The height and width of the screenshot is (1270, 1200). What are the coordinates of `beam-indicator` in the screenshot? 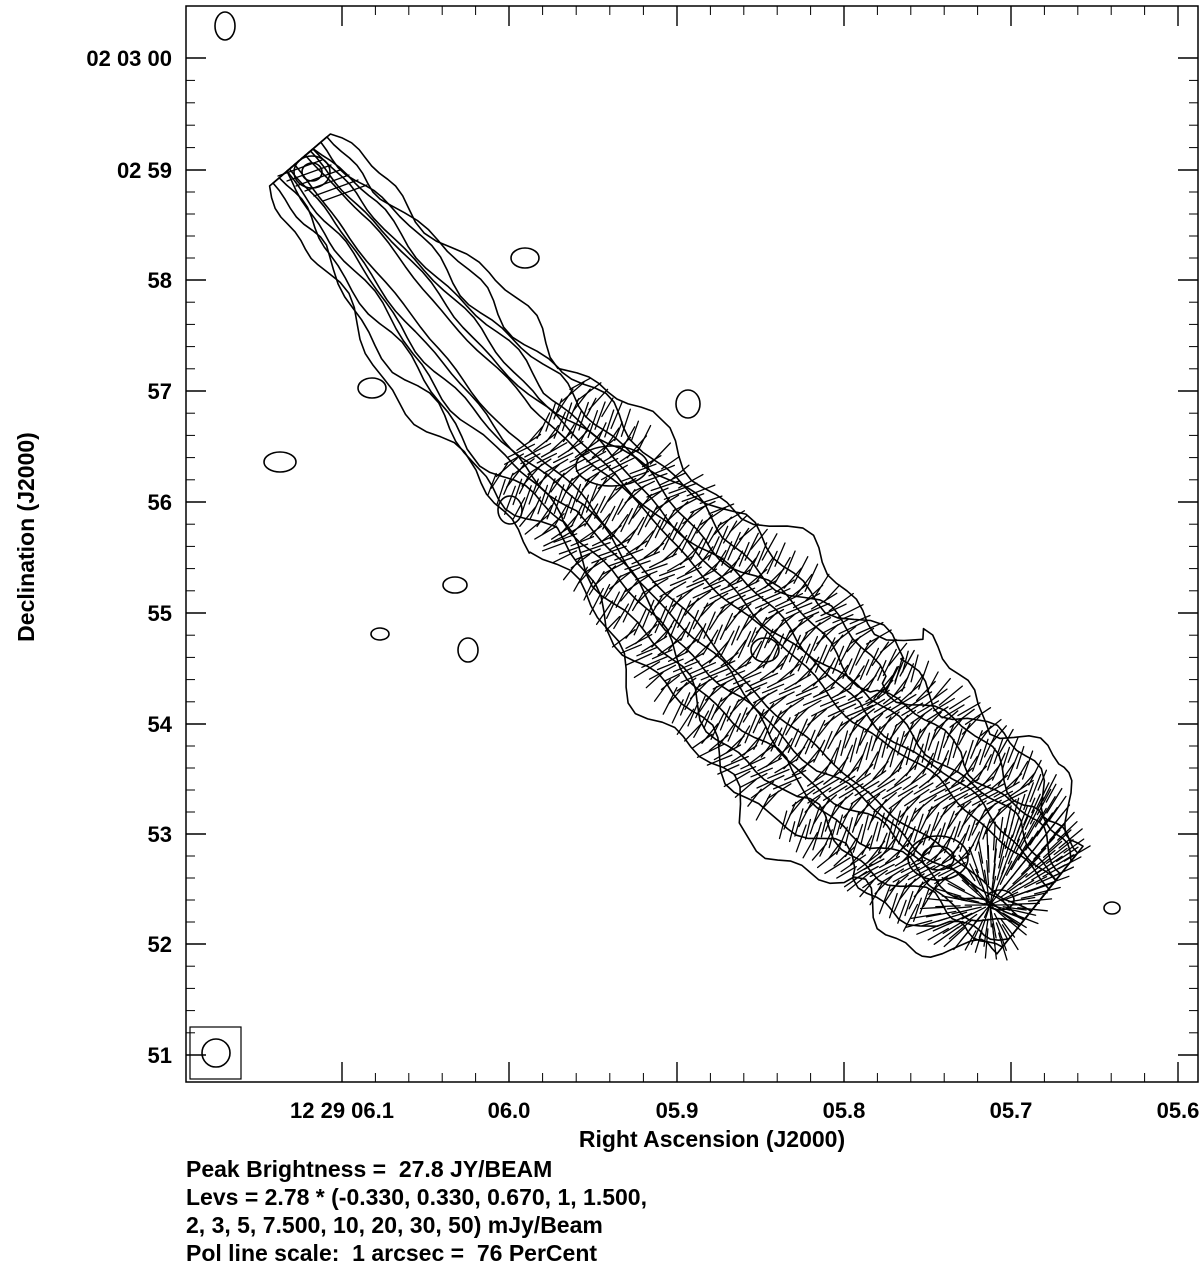 It's located at (215, 1053).